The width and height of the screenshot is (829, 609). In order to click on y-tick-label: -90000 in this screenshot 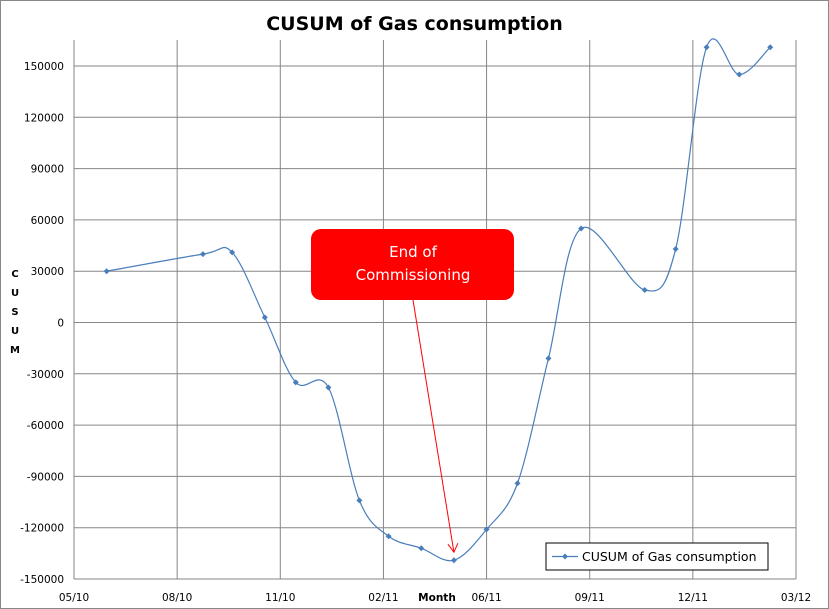, I will do `click(45, 477)`.